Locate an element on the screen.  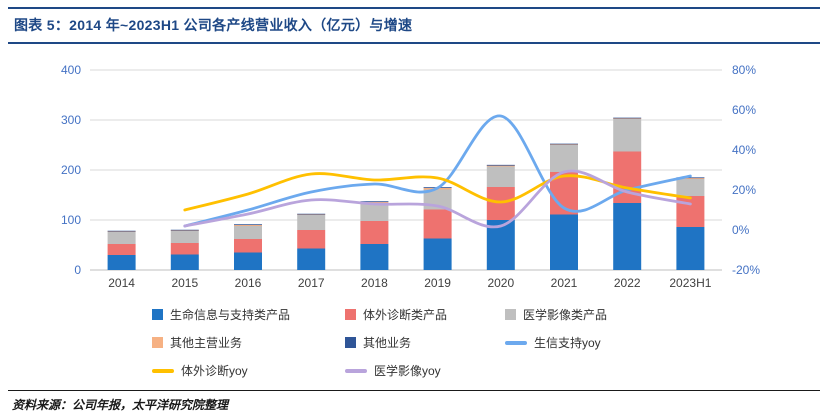
left-axis-tick: 400 is located at coordinates (71, 70).